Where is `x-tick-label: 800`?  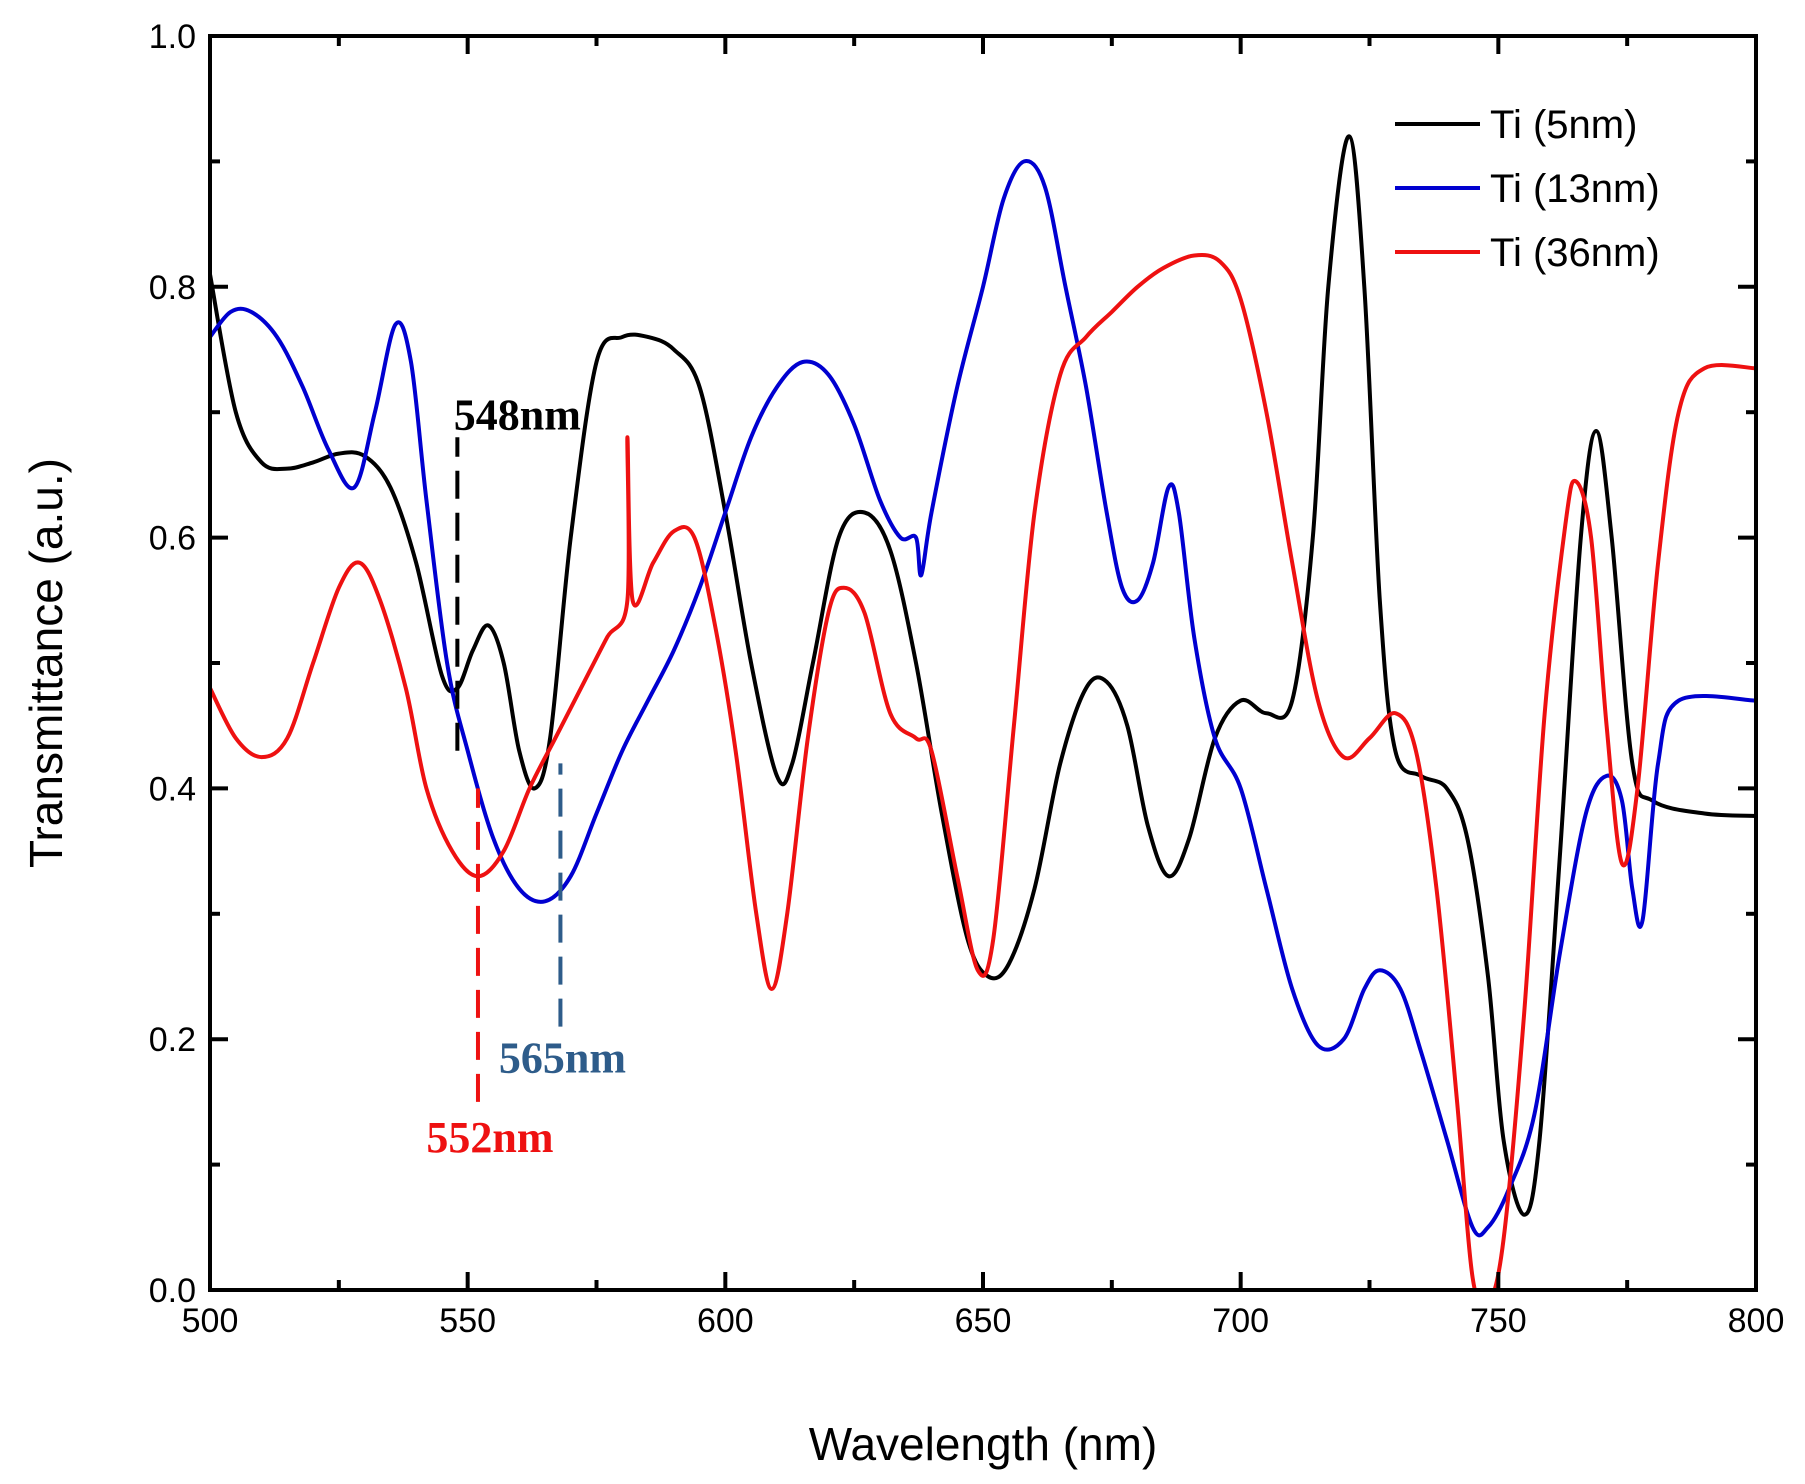
x-tick-label: 800 is located at coordinates (1756, 1321).